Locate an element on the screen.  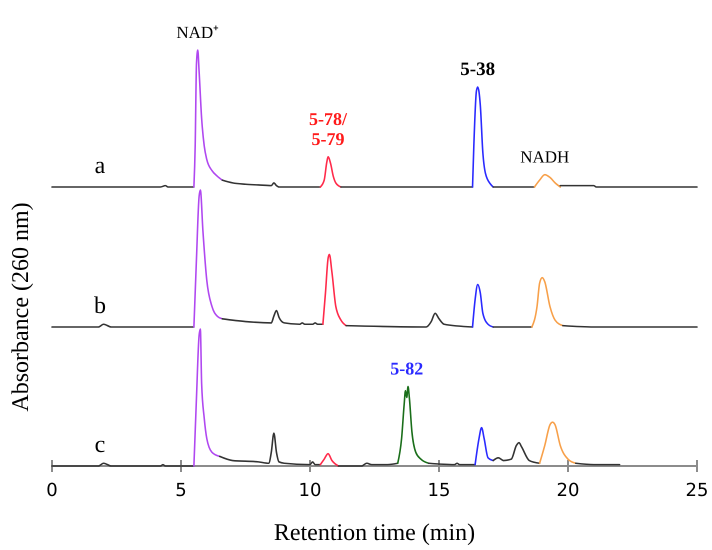
annotation: 5-38 is located at coordinates (478, 69).